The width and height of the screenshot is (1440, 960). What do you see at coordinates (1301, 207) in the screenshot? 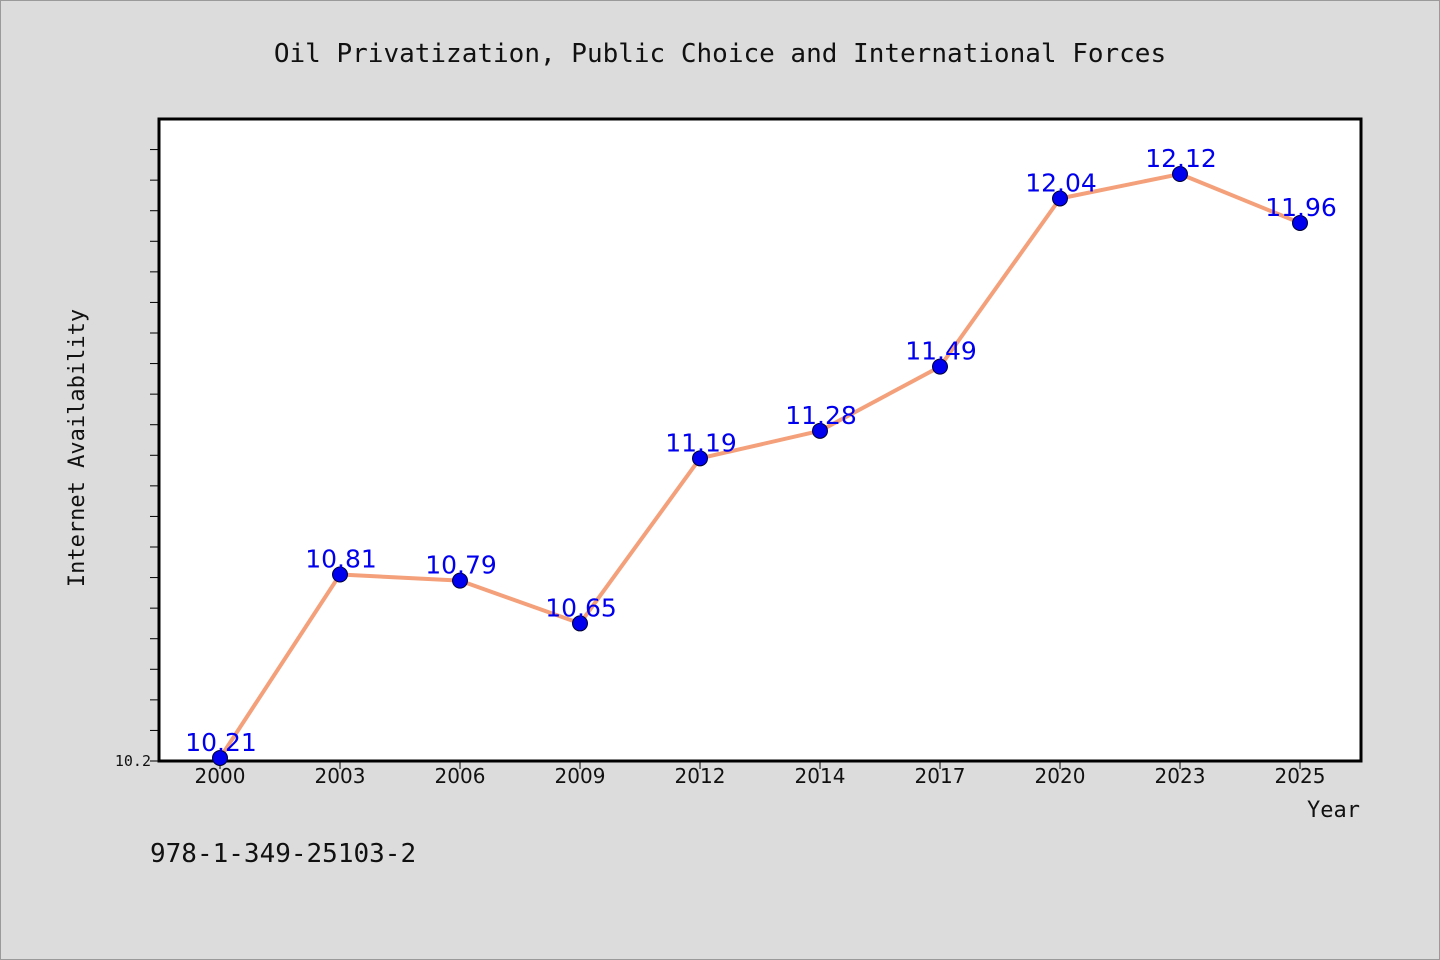
I see `data-label: 11.96` at bounding box center [1301, 207].